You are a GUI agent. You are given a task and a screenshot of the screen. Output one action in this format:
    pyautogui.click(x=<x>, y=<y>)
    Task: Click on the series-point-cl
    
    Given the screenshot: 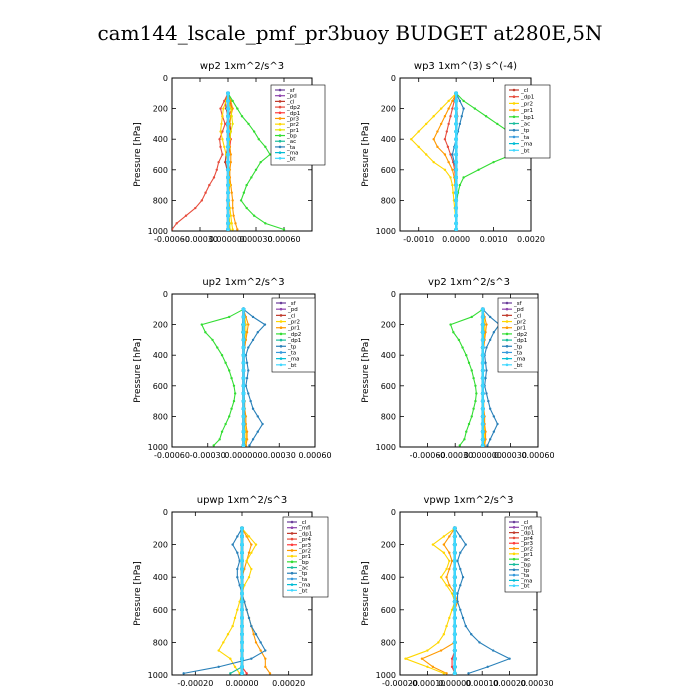 What is the action you would take?
    pyautogui.click(x=225, y=162)
    